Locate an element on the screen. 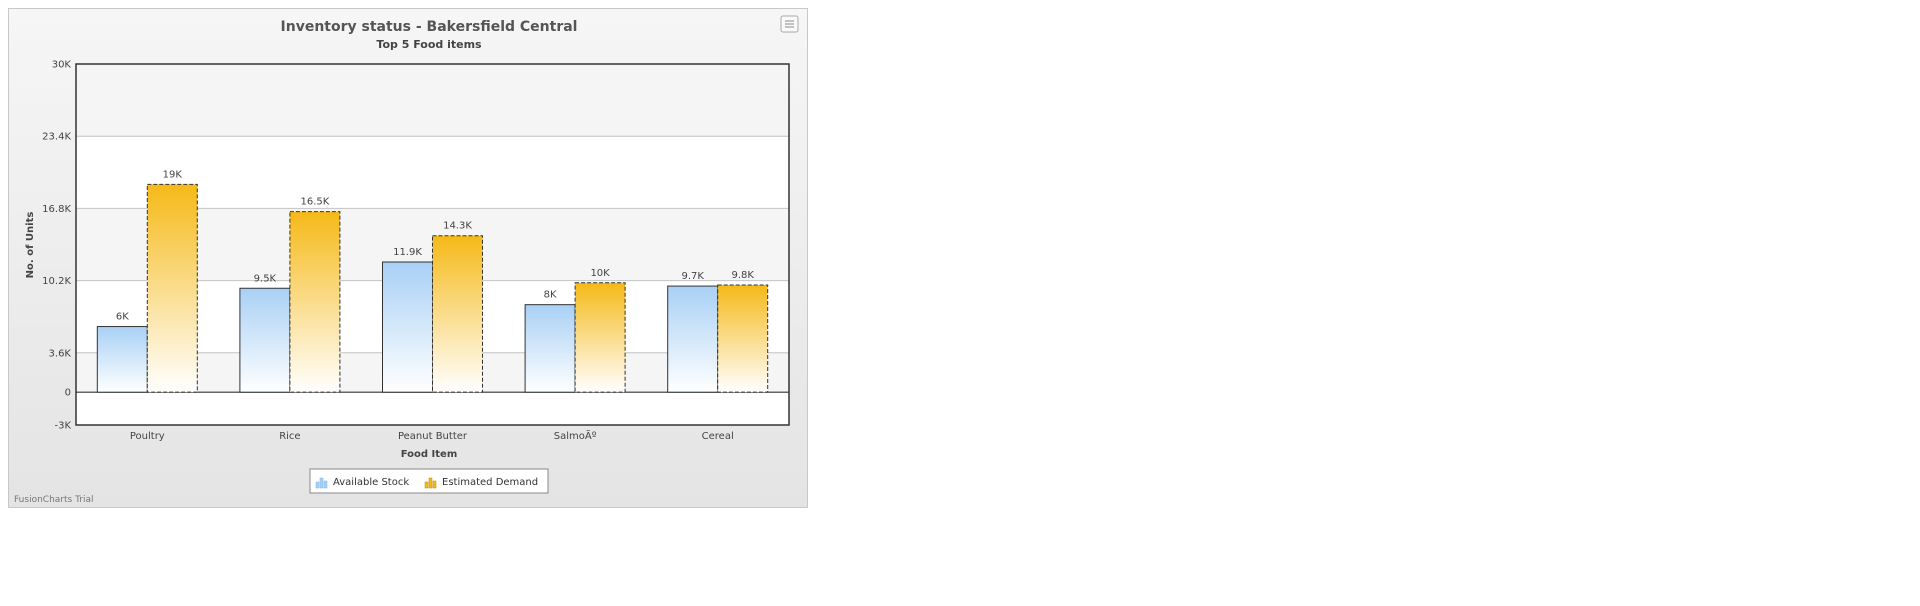  value-labels: 6K 19K 9.5K 16.5K 11.9K 14.3K 8K 10K 9.7K 9.8K is located at coordinates (435, 245).